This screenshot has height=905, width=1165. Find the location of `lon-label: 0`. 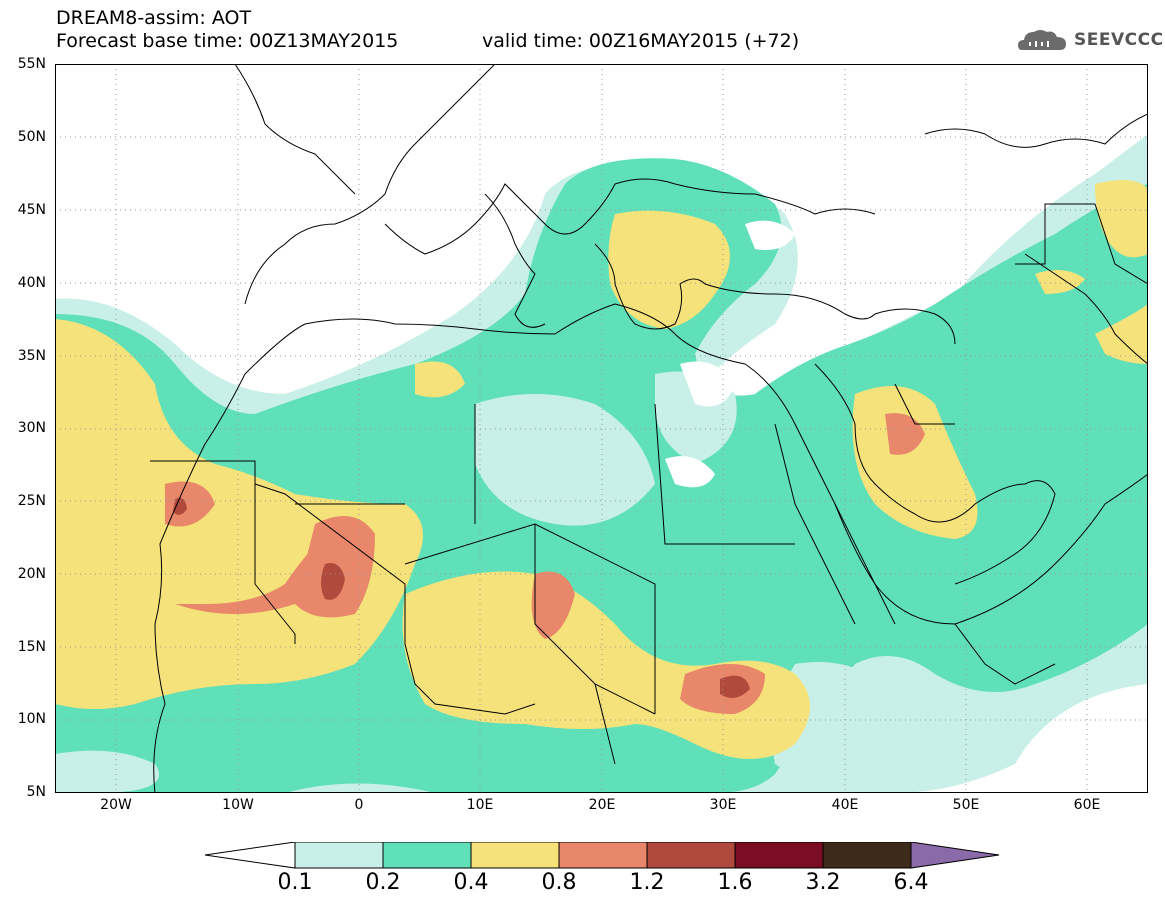

lon-label: 0 is located at coordinates (359, 805).